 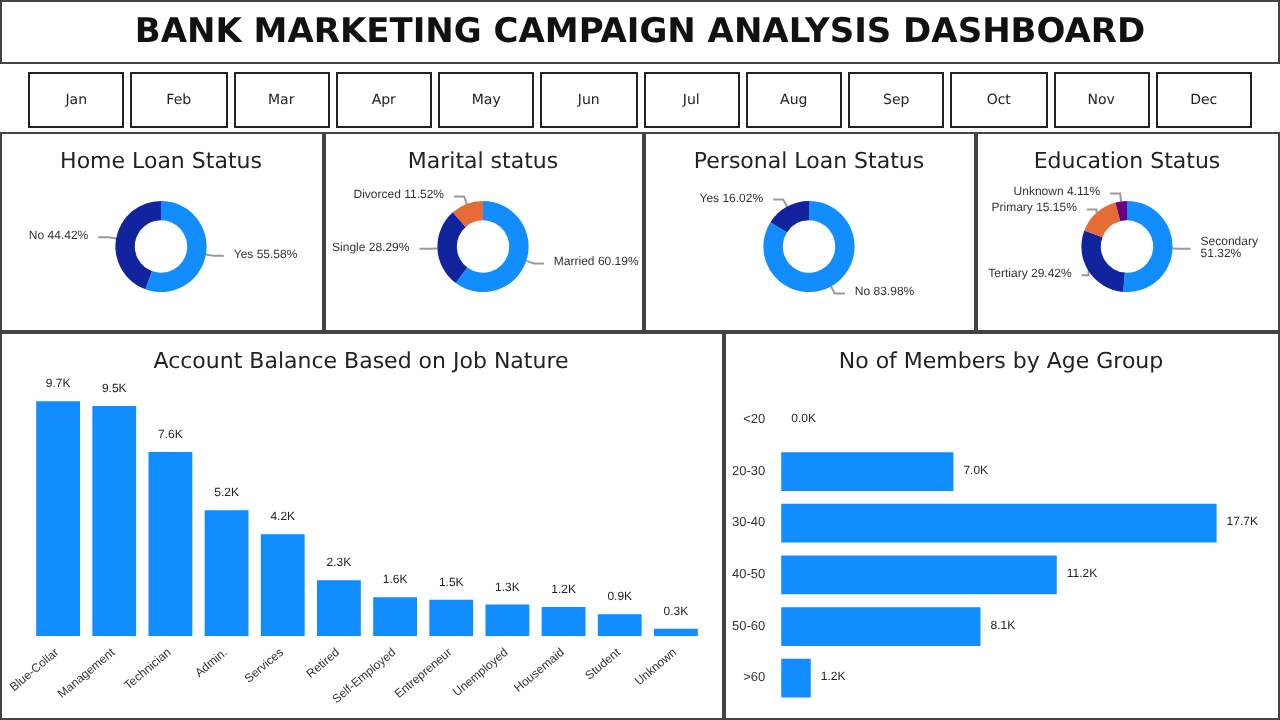 What do you see at coordinates (161, 161) in the screenshot?
I see `chart-title: Home Loan Status` at bounding box center [161, 161].